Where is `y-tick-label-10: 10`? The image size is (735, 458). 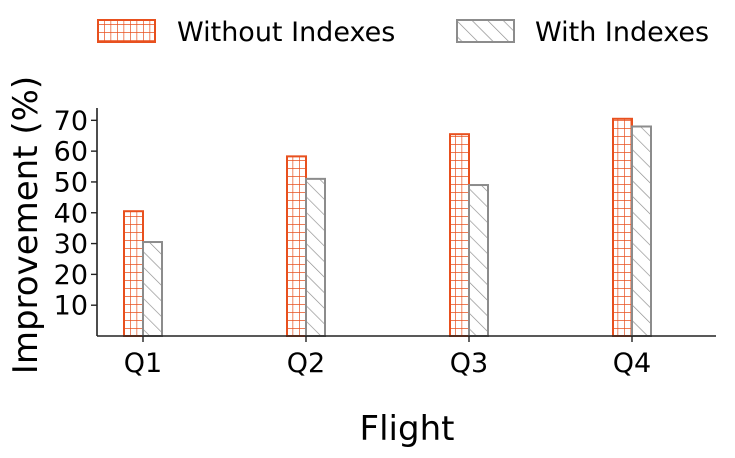
y-tick-label-10: 10 is located at coordinates (71, 306).